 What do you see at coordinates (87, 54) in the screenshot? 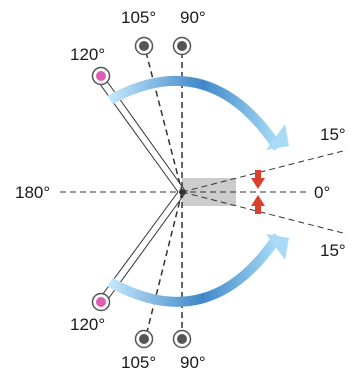
I see `label-120-top: 120°` at bounding box center [87, 54].